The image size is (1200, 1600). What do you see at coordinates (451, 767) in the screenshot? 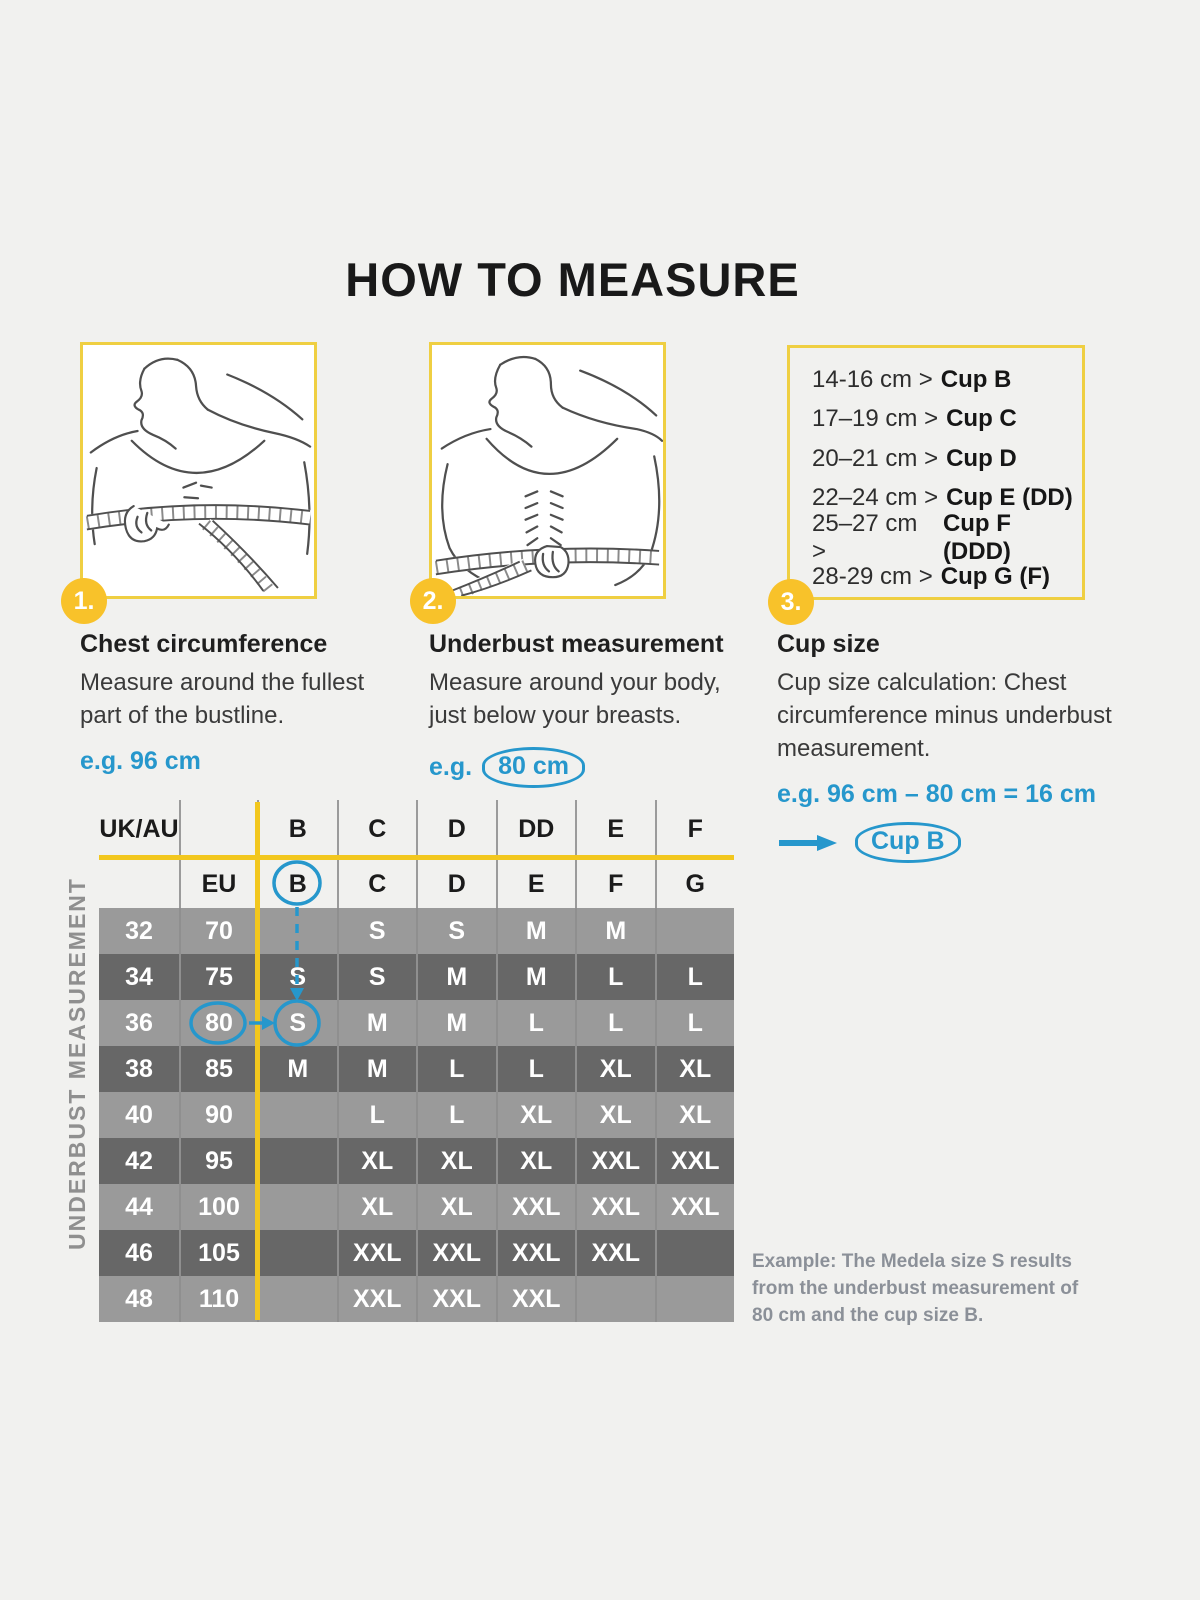
I see `step-2-example-prefix: e.g.` at bounding box center [451, 767].